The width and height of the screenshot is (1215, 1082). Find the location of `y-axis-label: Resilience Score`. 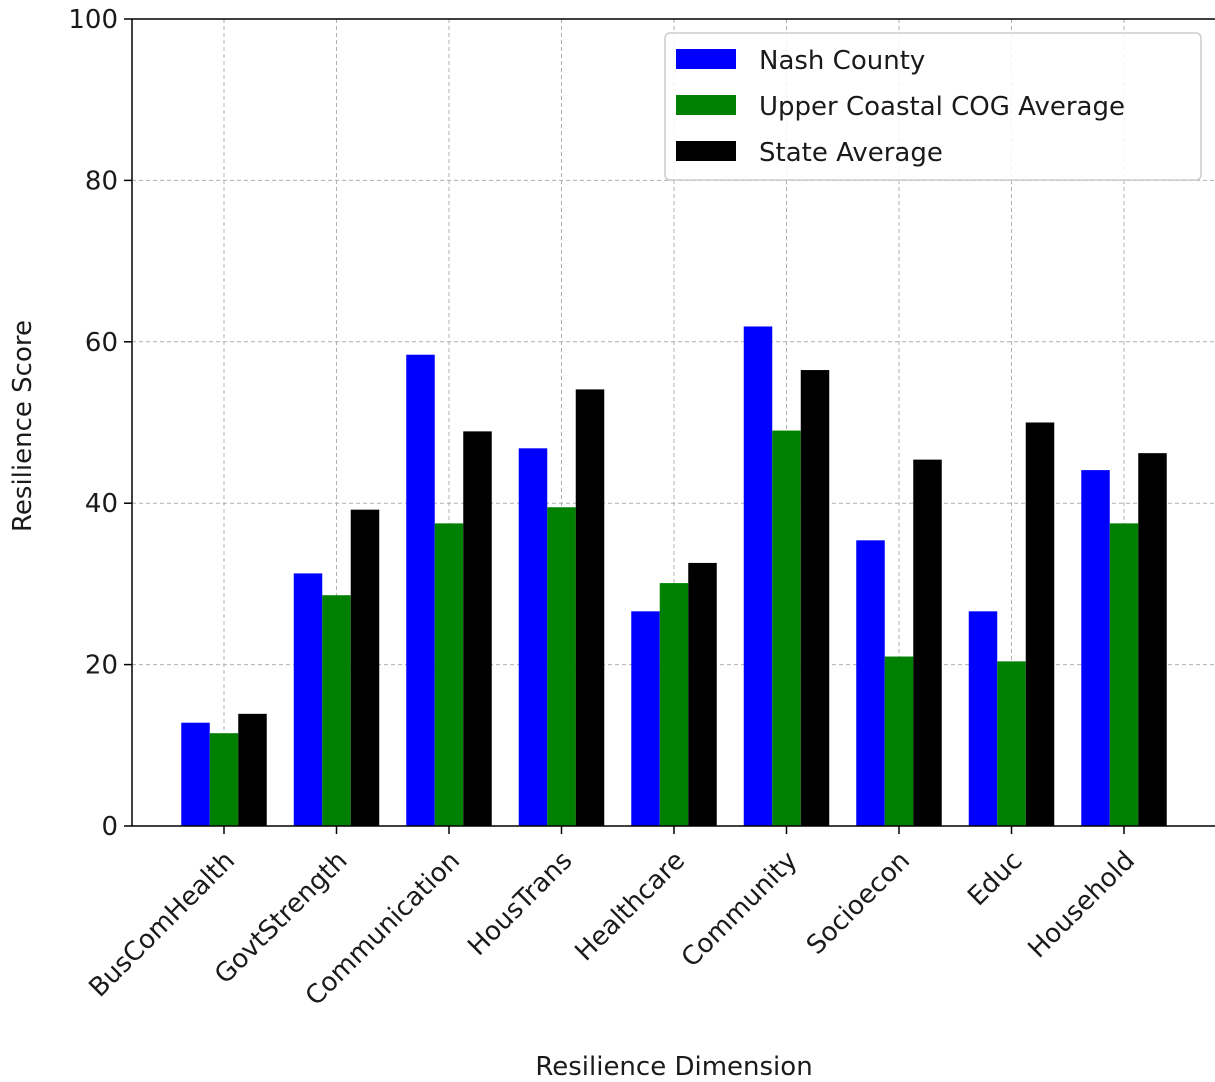

y-axis-label: Resilience Score is located at coordinates (23, 426).